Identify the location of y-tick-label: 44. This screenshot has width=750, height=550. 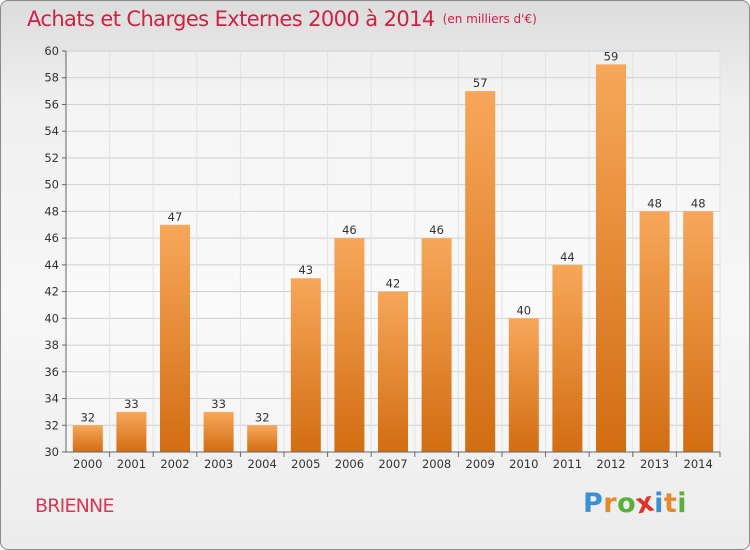
(51, 265).